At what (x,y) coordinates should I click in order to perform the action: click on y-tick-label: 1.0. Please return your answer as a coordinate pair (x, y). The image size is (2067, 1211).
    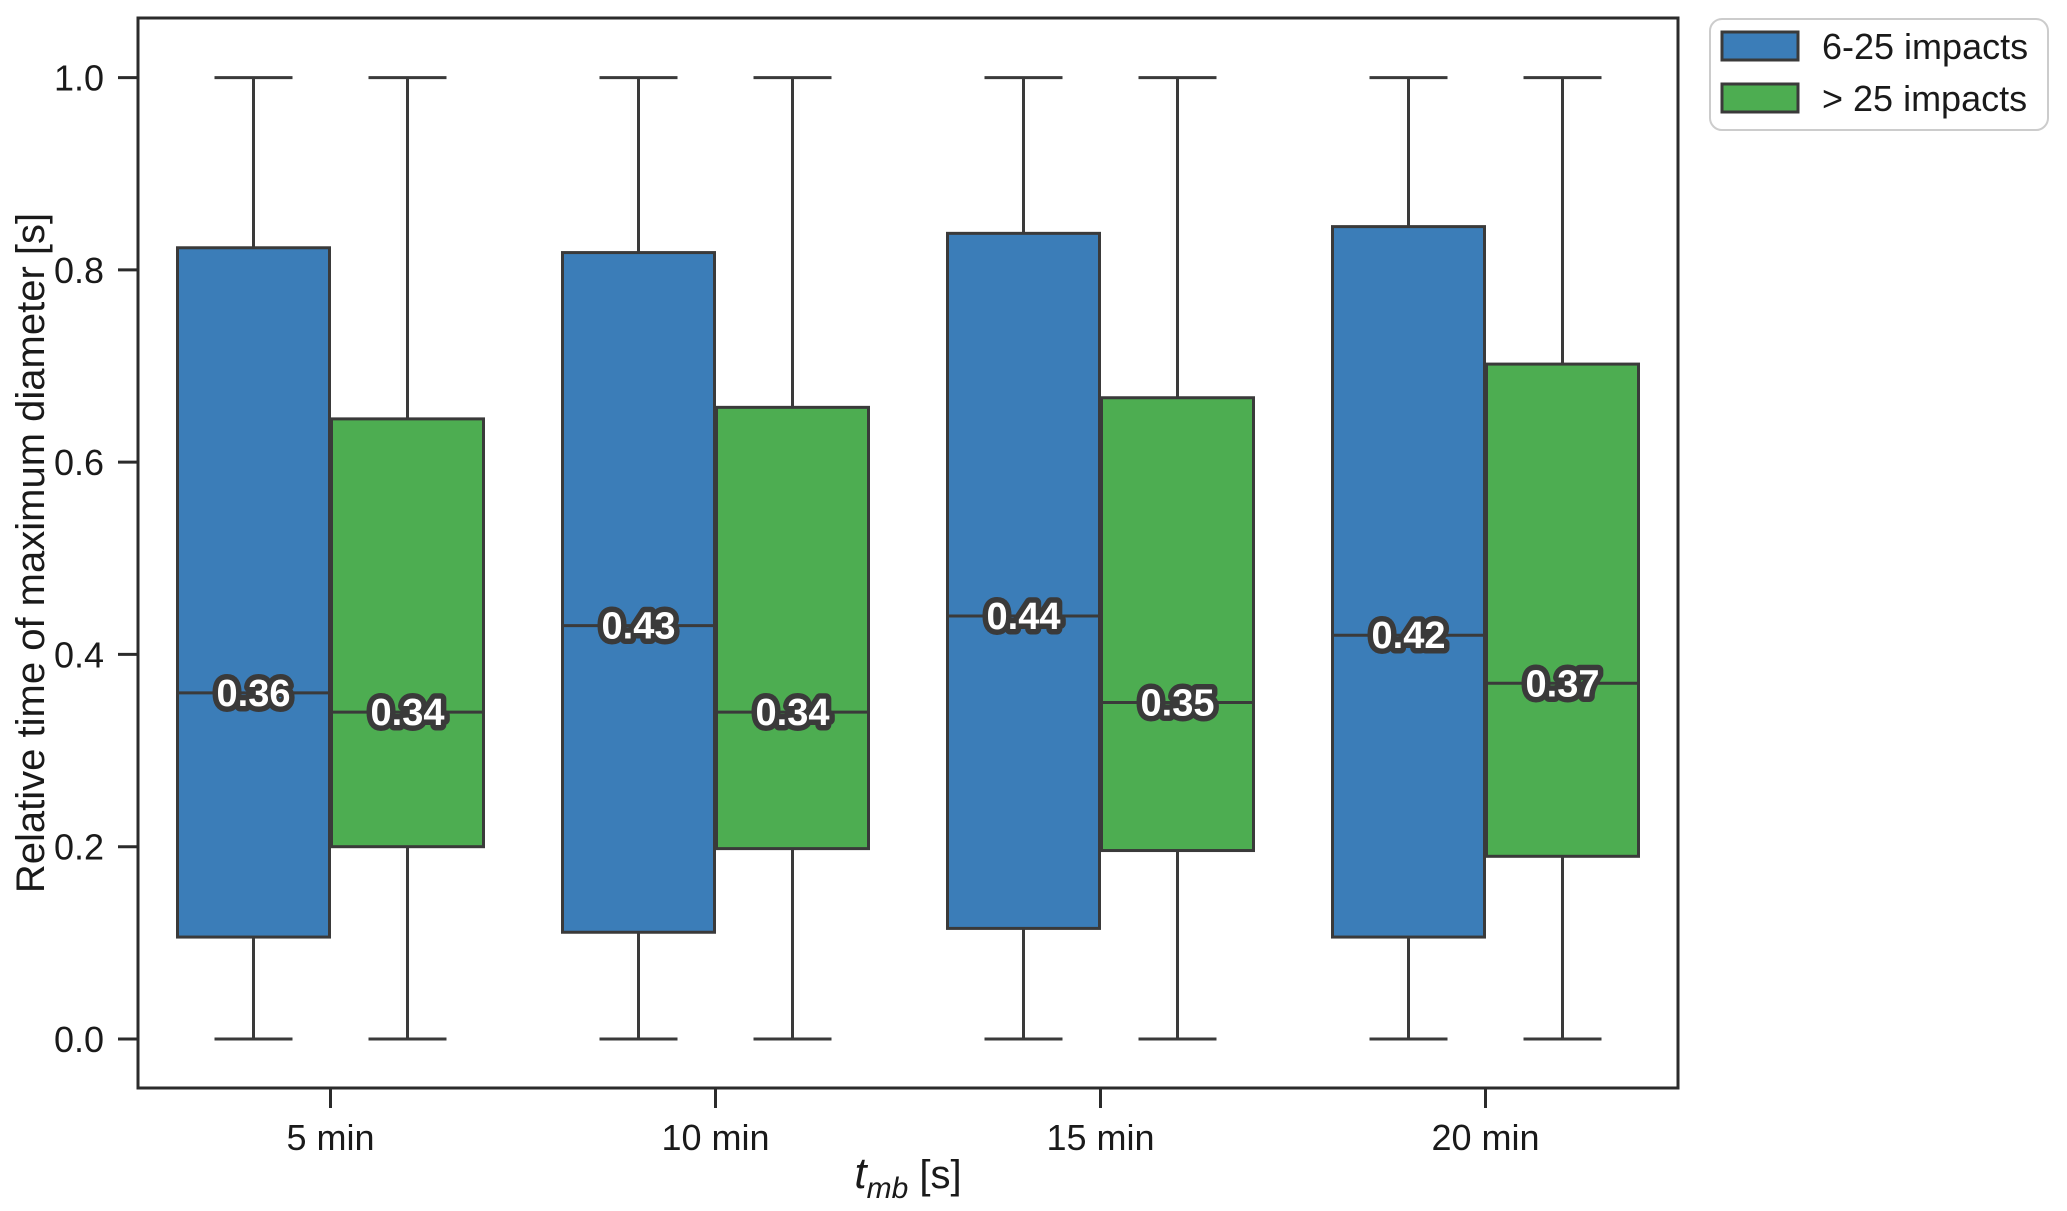
    Looking at the image, I should click on (79, 78).